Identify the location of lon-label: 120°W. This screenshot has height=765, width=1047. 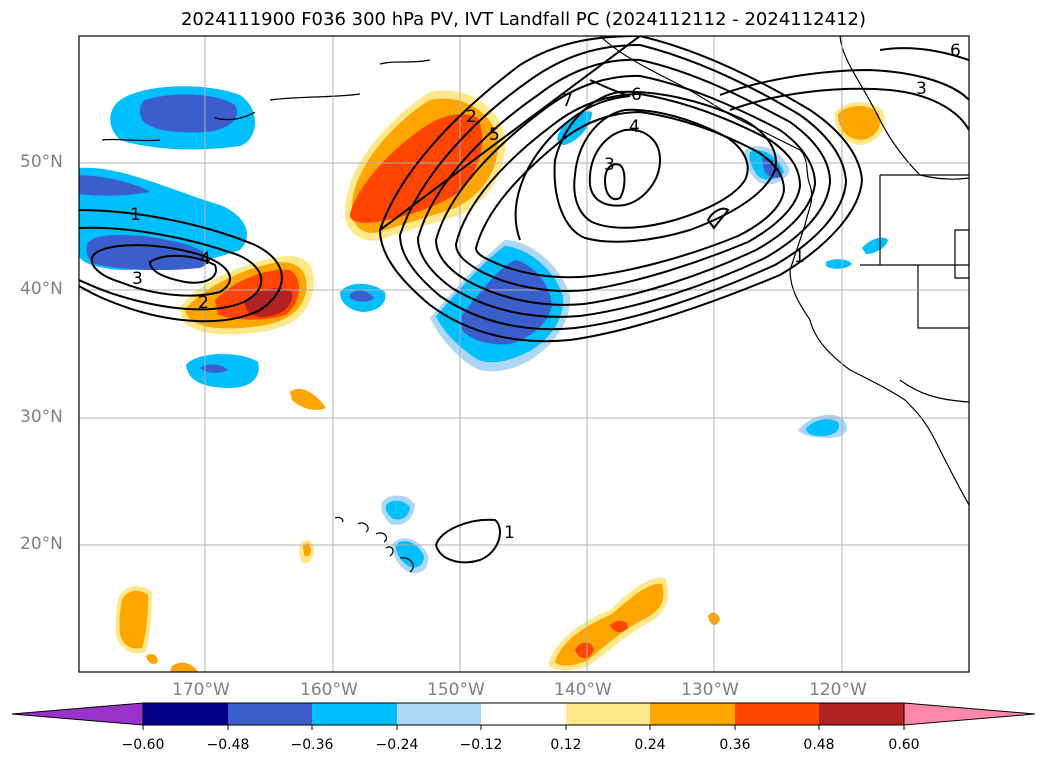
(838, 690).